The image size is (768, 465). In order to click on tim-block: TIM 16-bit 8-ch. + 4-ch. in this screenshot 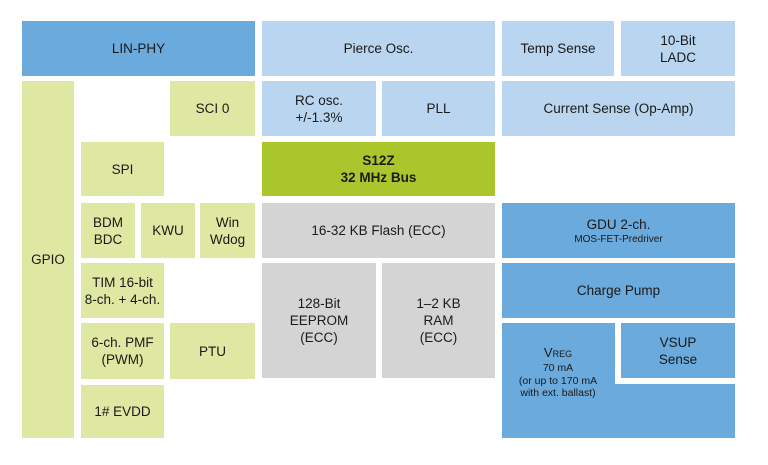, I will do `click(122, 290)`.